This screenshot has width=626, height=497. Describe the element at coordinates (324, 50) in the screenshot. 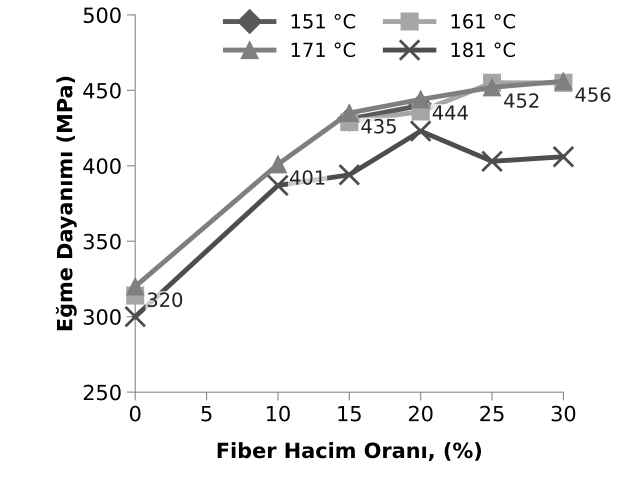

I see `legend-label: 171 °C` at that location.